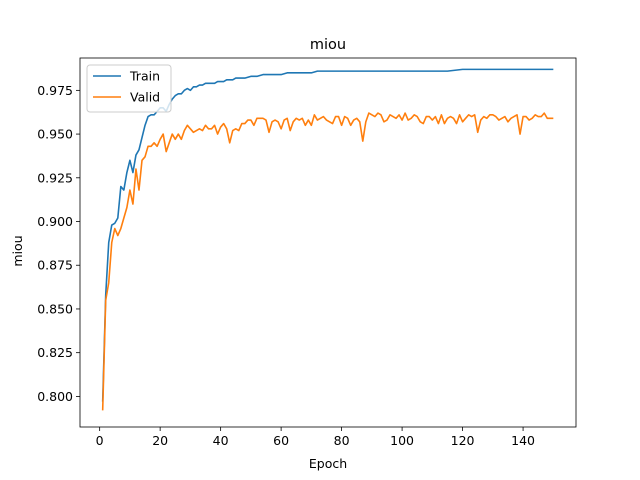  I want to click on chart-title: miou, so click(328, 45).